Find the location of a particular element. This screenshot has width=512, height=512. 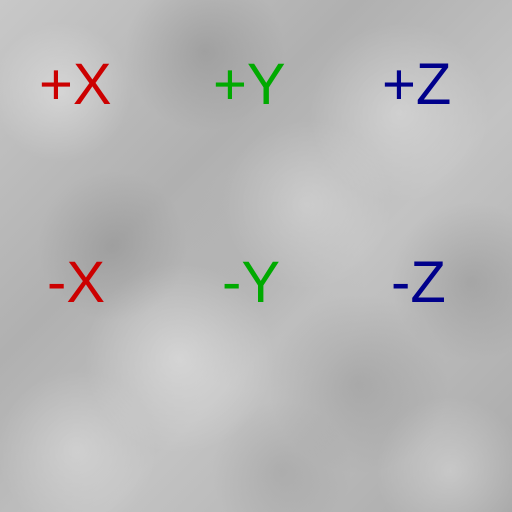

negative-x-label: -X is located at coordinates (76, 282).